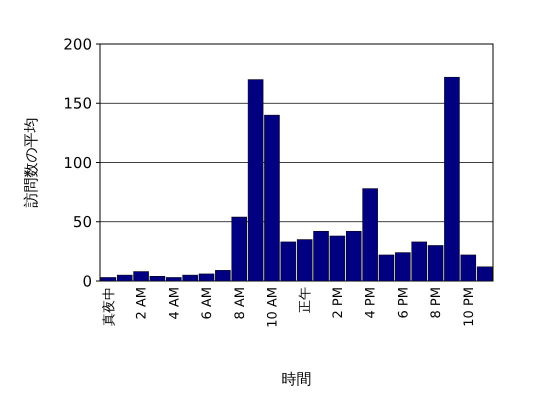 The image size is (548, 398). Describe the element at coordinates (404, 302) in the screenshot. I see `x-tick-label: 6 PM` at that location.